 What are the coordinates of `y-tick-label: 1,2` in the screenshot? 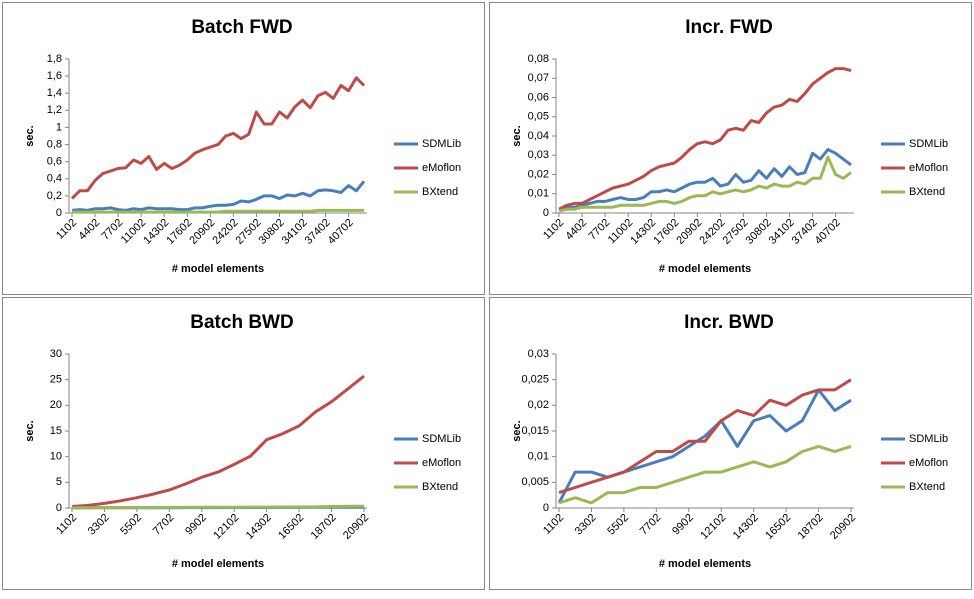 It's located at (54, 110).